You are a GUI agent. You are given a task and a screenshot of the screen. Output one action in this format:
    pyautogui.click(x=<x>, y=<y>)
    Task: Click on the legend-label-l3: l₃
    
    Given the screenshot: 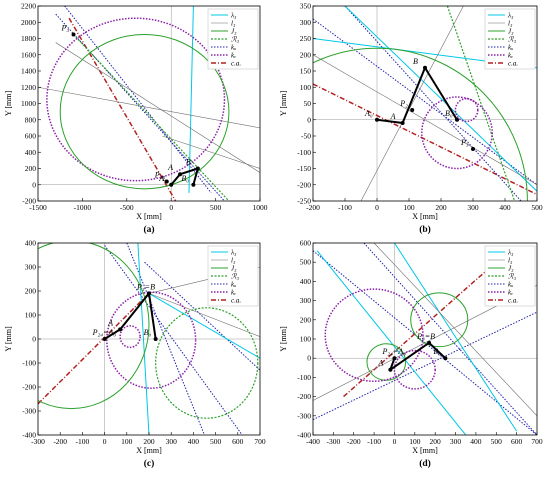 What is the action you would take?
    pyautogui.click(x=233, y=24)
    